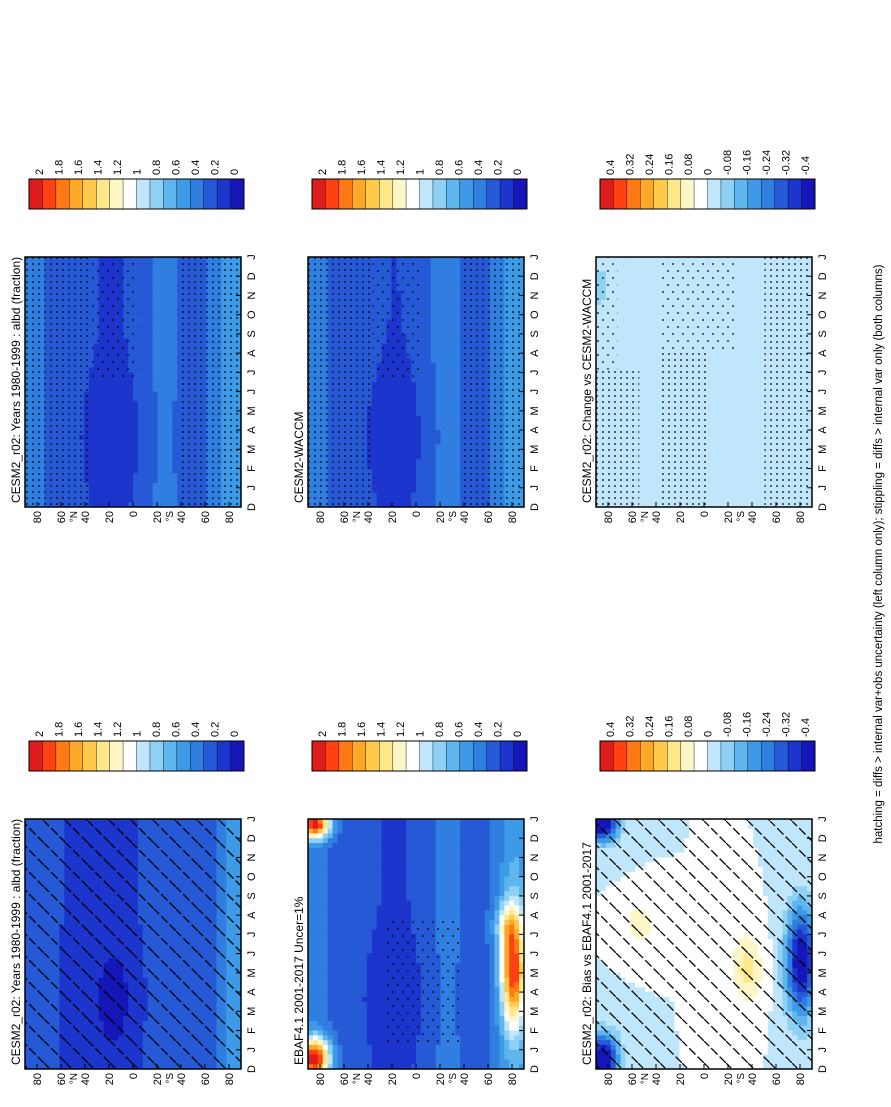 This screenshot has height=1107, width=891. Describe the element at coordinates (440, 729) in the screenshot. I see `colorbar-label: 0.8` at that location.